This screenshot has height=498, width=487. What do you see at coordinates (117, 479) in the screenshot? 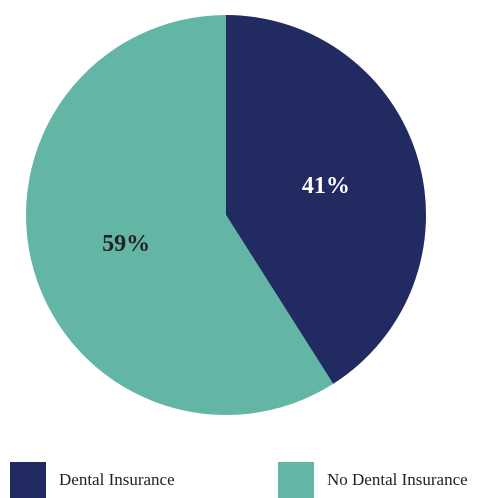
I see `legend-label-dental-insurance: Dental Insurance` at bounding box center [117, 479].